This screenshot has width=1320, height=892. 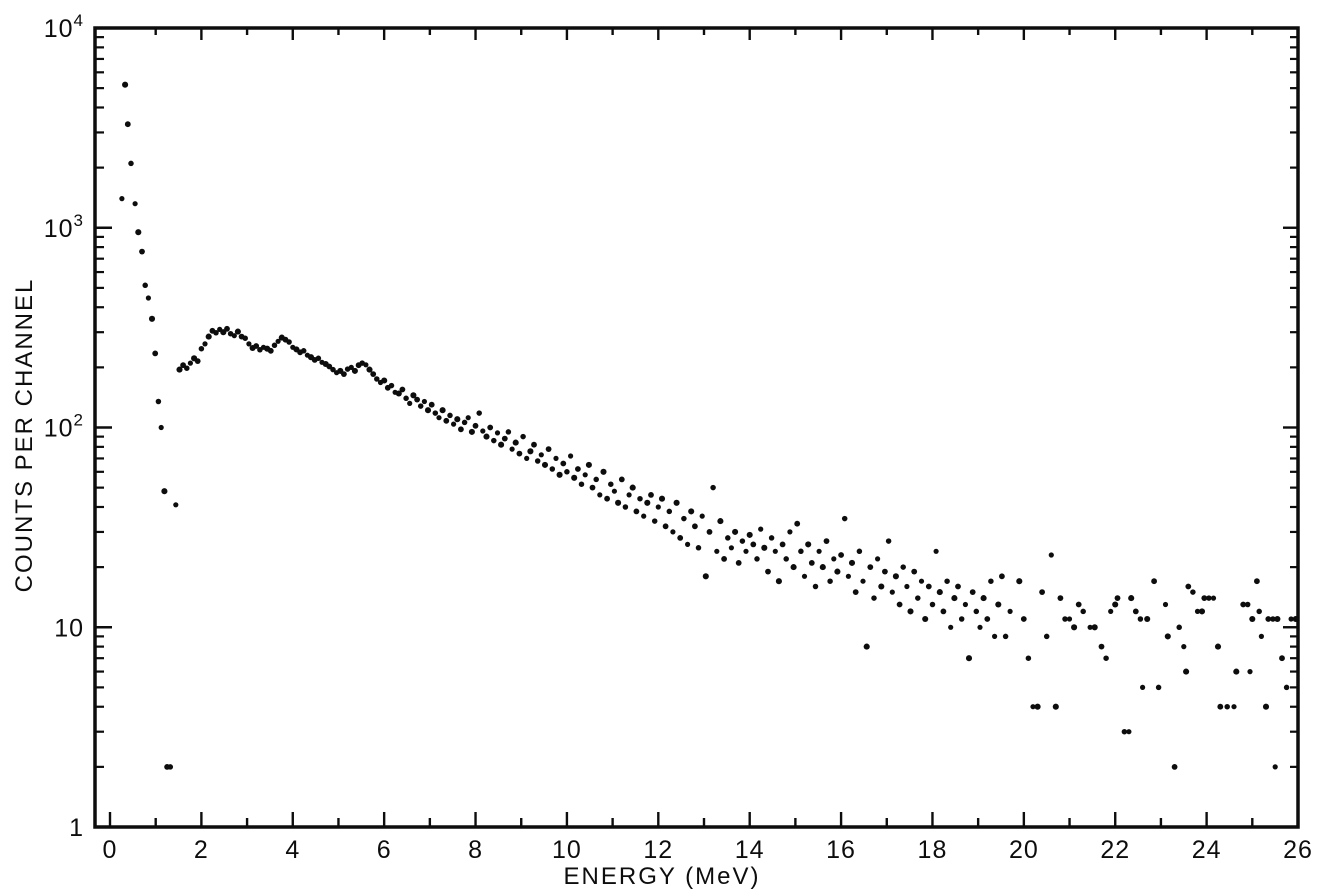 I want to click on y-axis-ticks, so click(x=103, y=427).